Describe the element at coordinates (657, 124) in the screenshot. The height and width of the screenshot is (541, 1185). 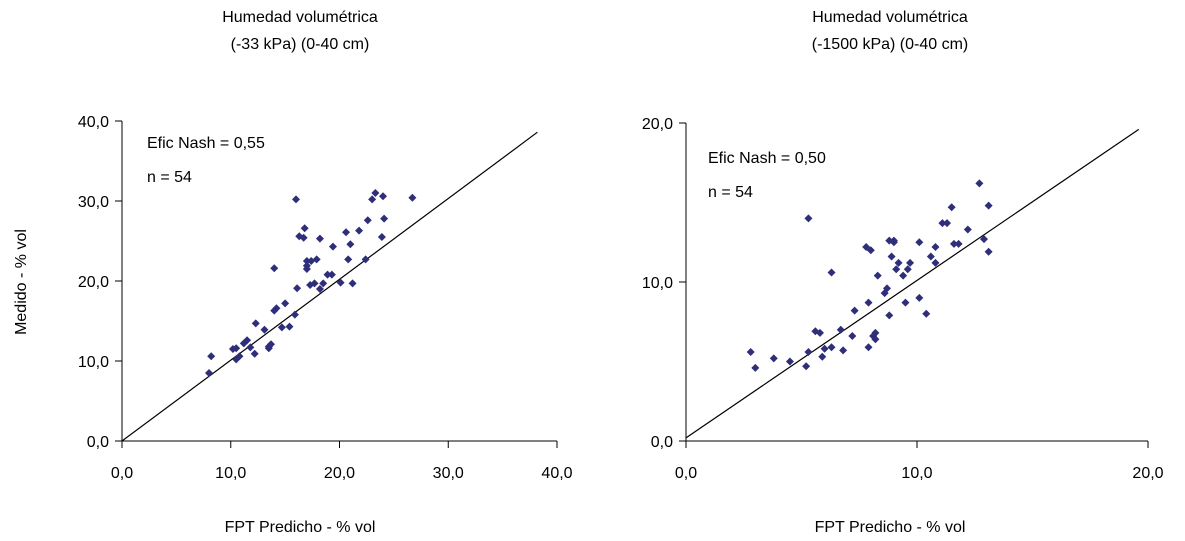
I see `y-tick-label-right-2: 20,0` at that location.